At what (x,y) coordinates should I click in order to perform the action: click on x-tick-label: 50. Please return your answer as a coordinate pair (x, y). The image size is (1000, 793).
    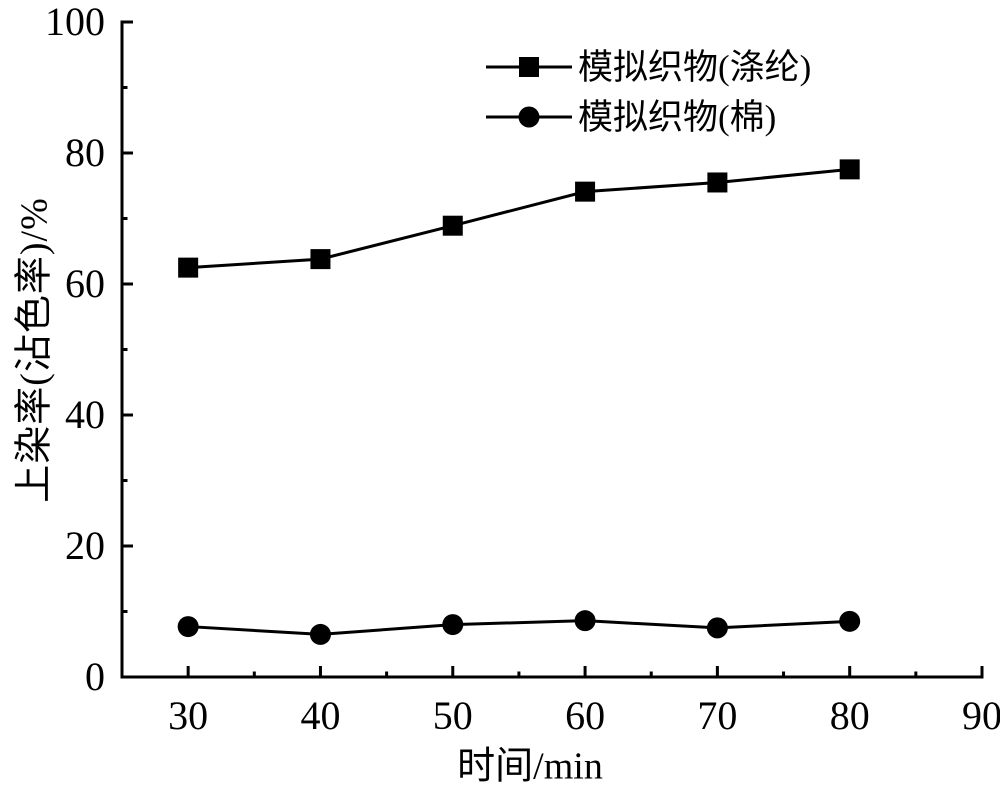
    Looking at the image, I should click on (453, 715).